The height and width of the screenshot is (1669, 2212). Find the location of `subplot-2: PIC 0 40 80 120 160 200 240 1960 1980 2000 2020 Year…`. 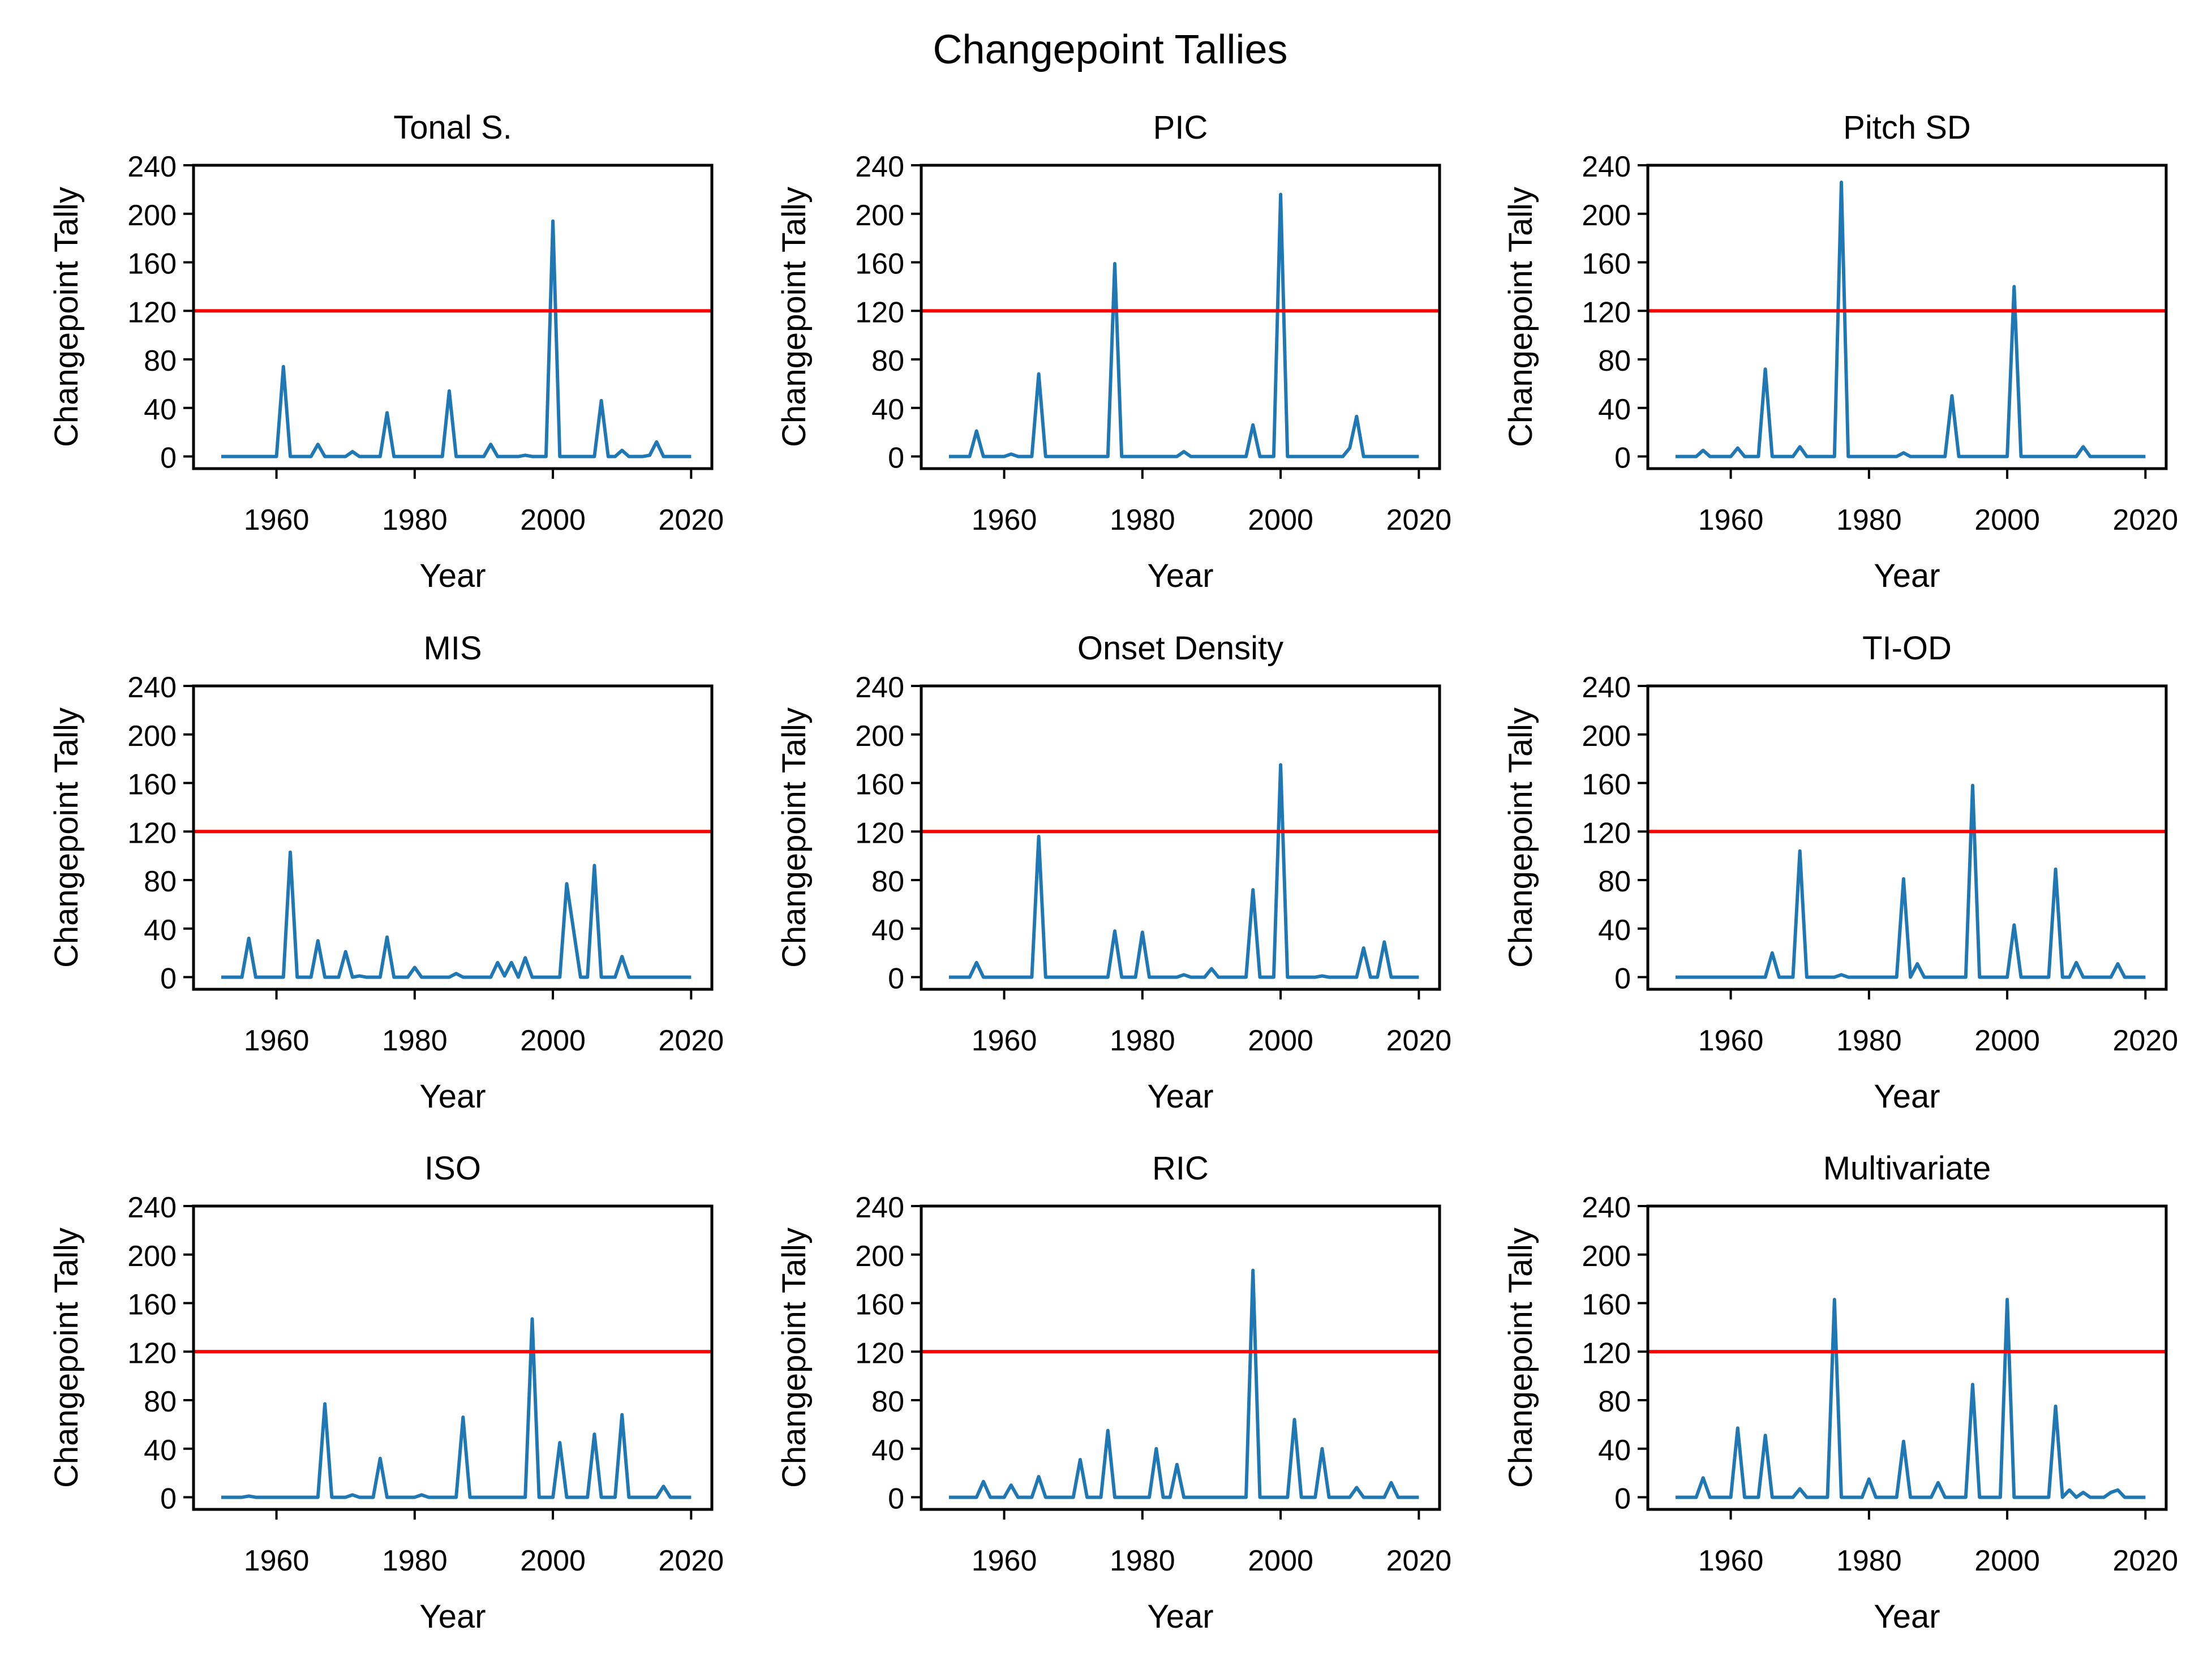

subplot-2: PIC 0 40 80 120 160 200 240 1960 1980 2000 2020 Year… is located at coordinates (1113, 352).